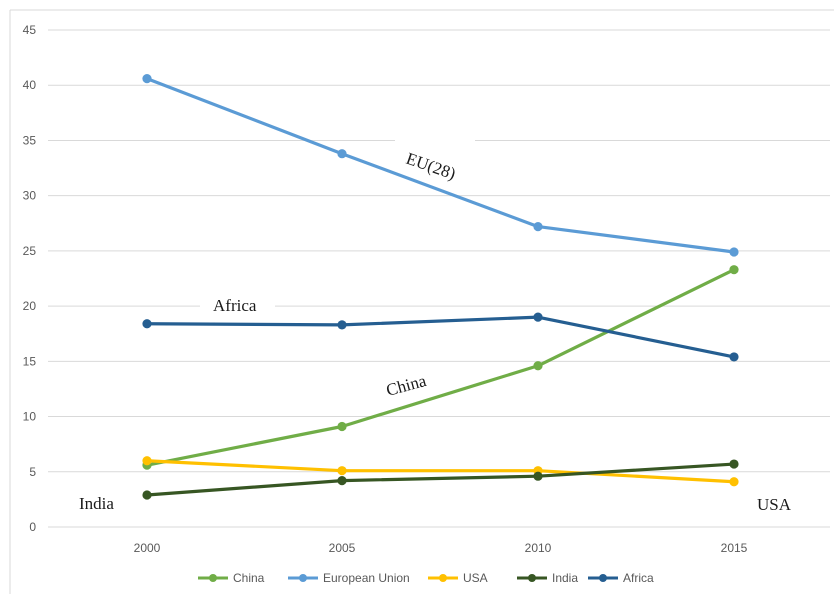 Image resolution: width=834 pixels, height=594 pixels. What do you see at coordinates (249, 578) in the screenshot?
I see `legend-label: China` at bounding box center [249, 578].